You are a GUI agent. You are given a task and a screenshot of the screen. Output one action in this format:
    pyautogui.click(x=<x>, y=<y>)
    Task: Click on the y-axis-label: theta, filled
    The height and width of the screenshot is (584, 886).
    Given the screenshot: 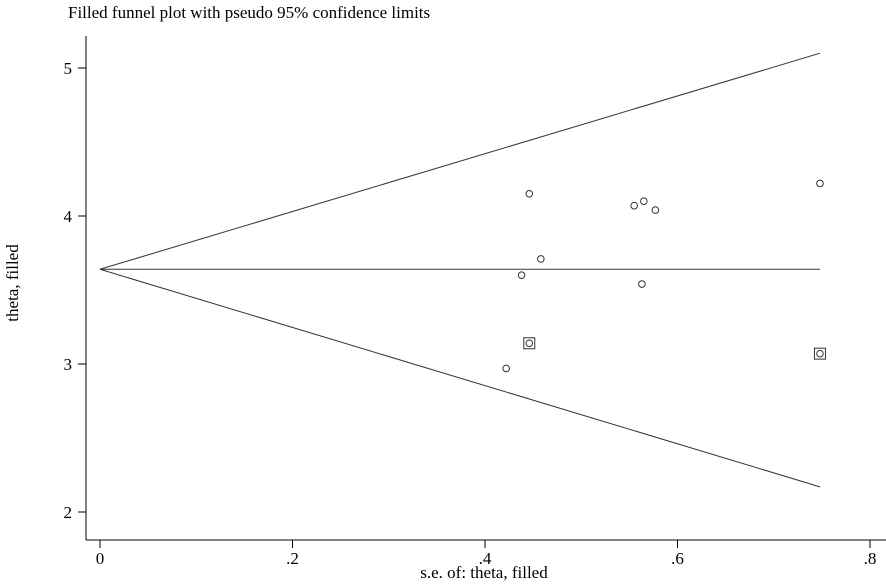 What is the action you would take?
    pyautogui.click(x=12, y=283)
    